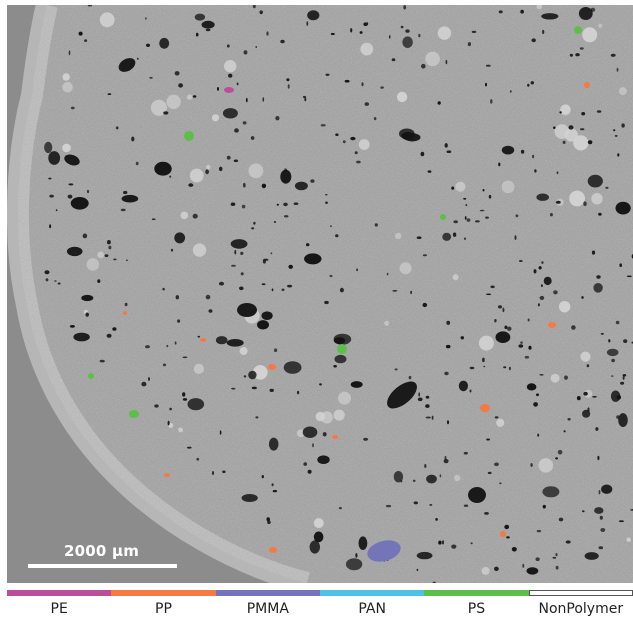  Describe the element at coordinates (102, 566) in the screenshot. I see `scale-bar` at that location.